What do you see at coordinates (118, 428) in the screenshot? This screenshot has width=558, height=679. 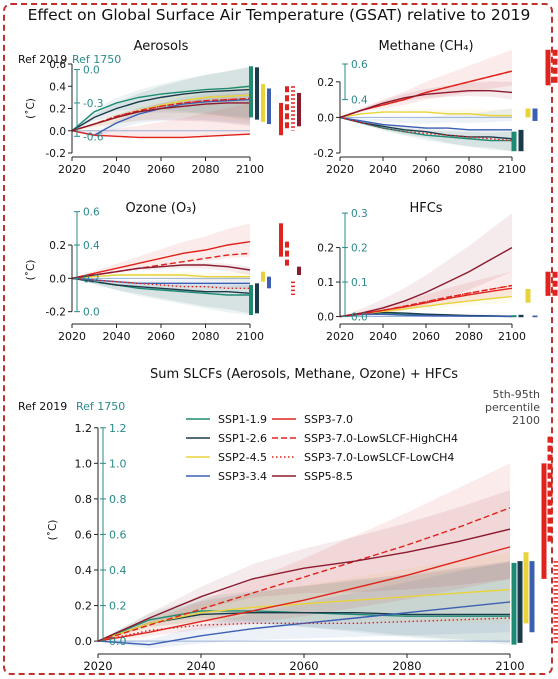 I see `ref1750-tick-label: 1.2` at bounding box center [118, 428].